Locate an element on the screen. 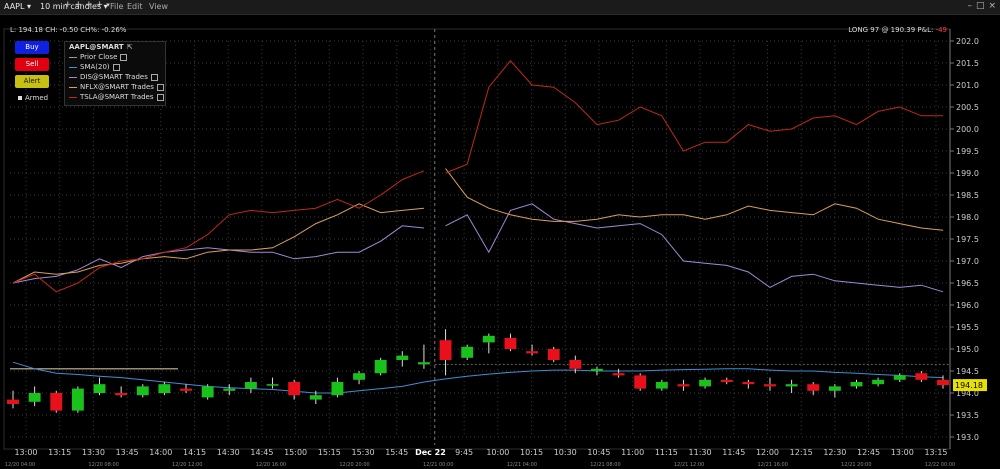 This screenshot has height=469, width=1000. x-tick-label: Dec 22 is located at coordinates (430, 452).